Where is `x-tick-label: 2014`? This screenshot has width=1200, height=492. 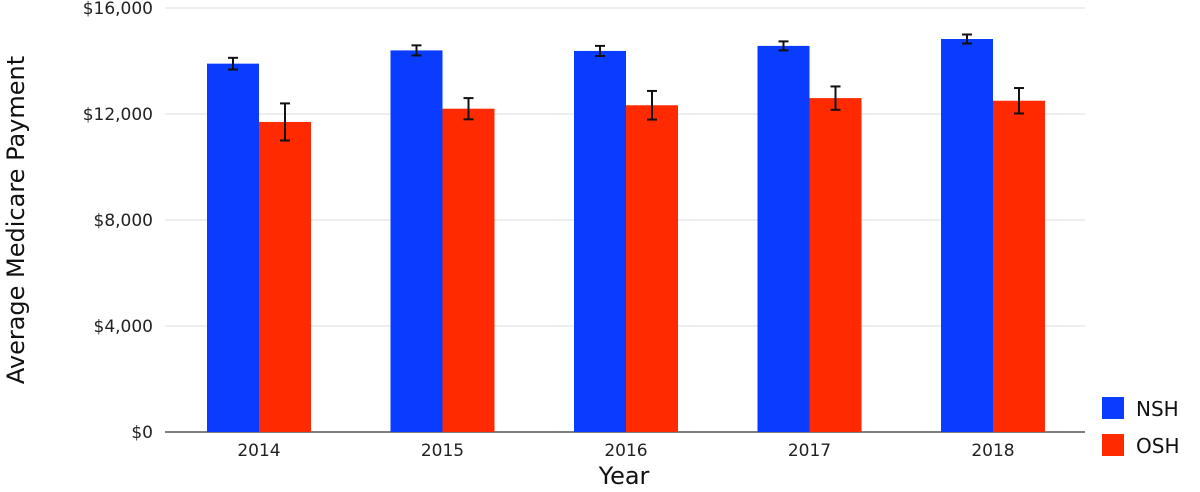 x-tick-label: 2014 is located at coordinates (258, 451).